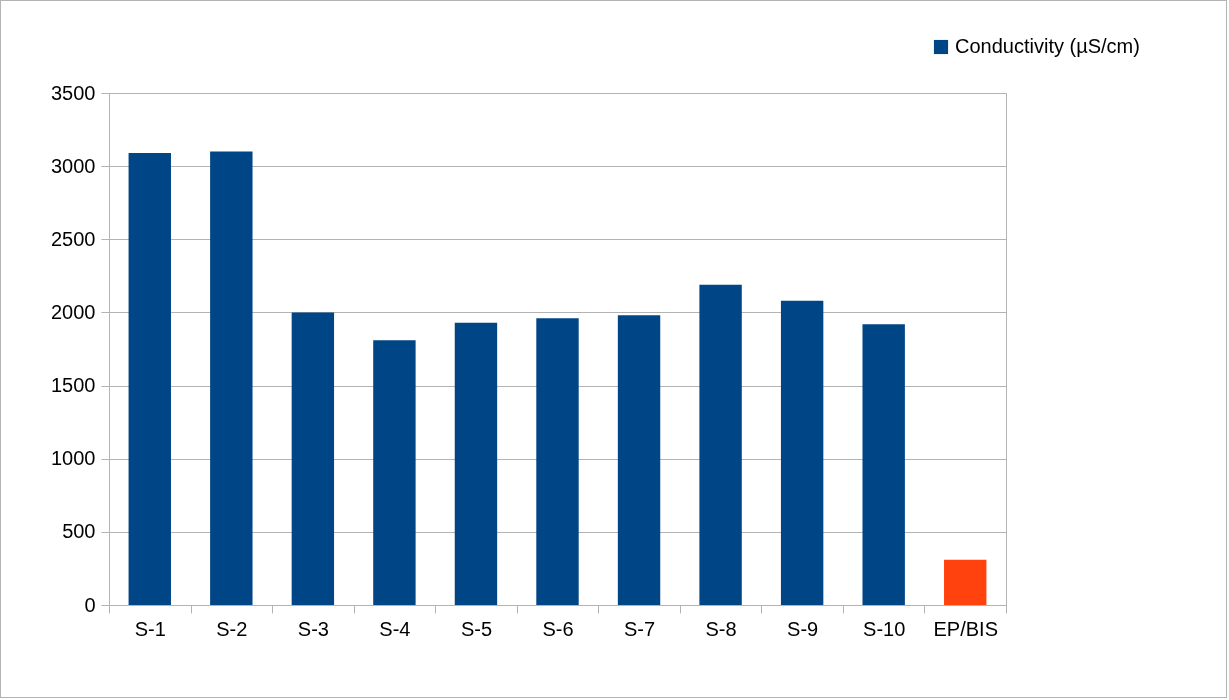 Image resolution: width=1229 pixels, height=700 pixels. I want to click on y-tick-label: 500, so click(79, 531).